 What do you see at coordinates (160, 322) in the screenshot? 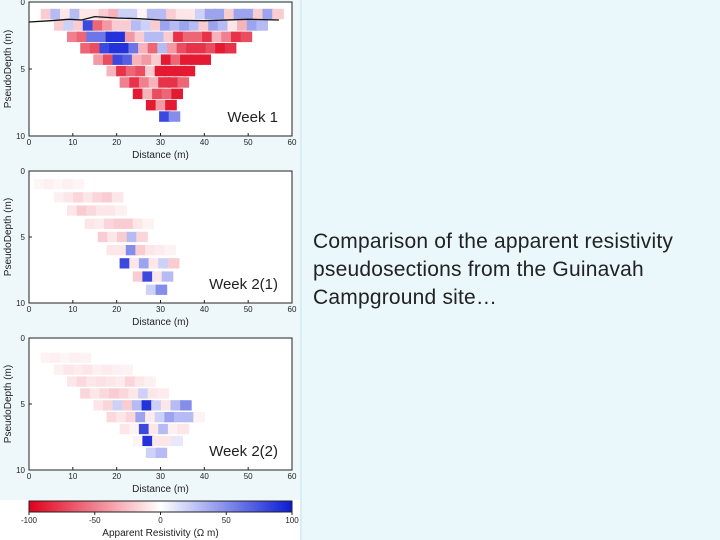
I see `x-axis-label: Distance (m)` at bounding box center [160, 322].